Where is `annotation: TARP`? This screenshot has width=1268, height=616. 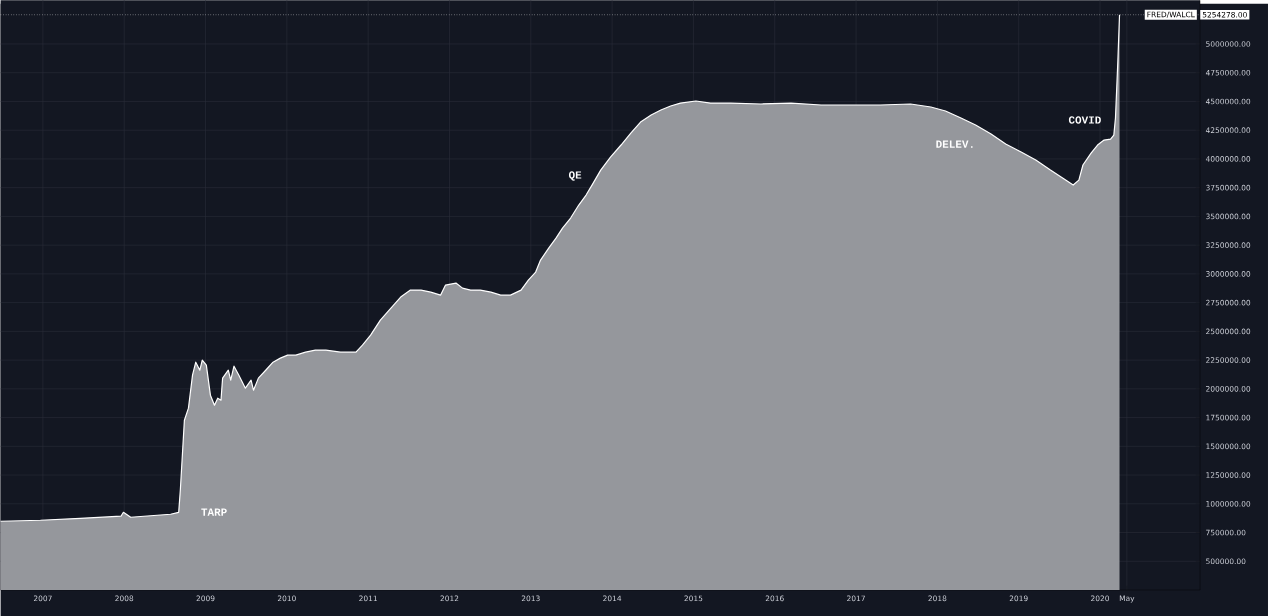
annotation: TARP is located at coordinates (214, 512).